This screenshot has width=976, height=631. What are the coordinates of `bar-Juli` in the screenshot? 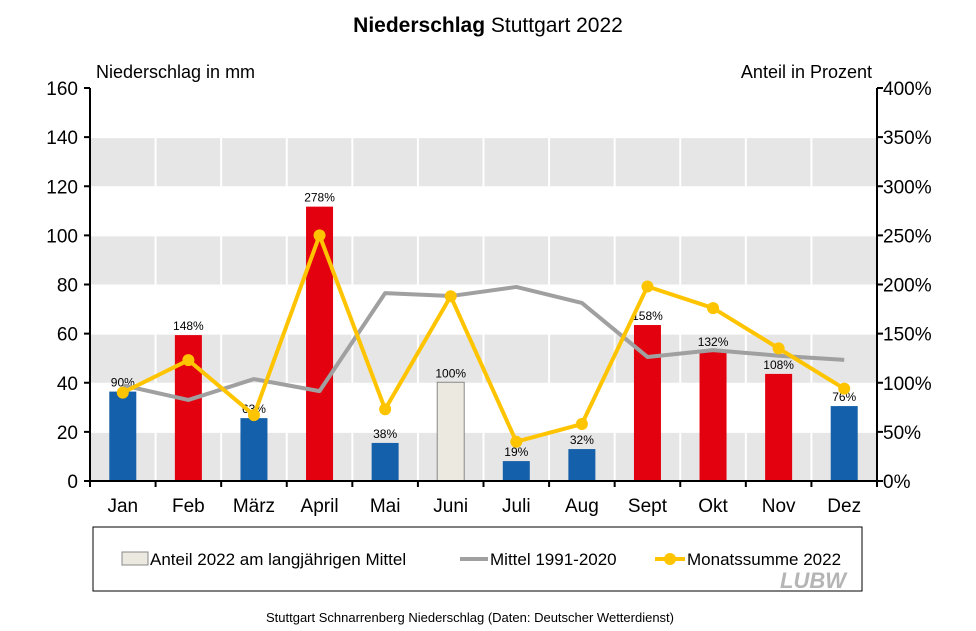 It's located at (516, 471).